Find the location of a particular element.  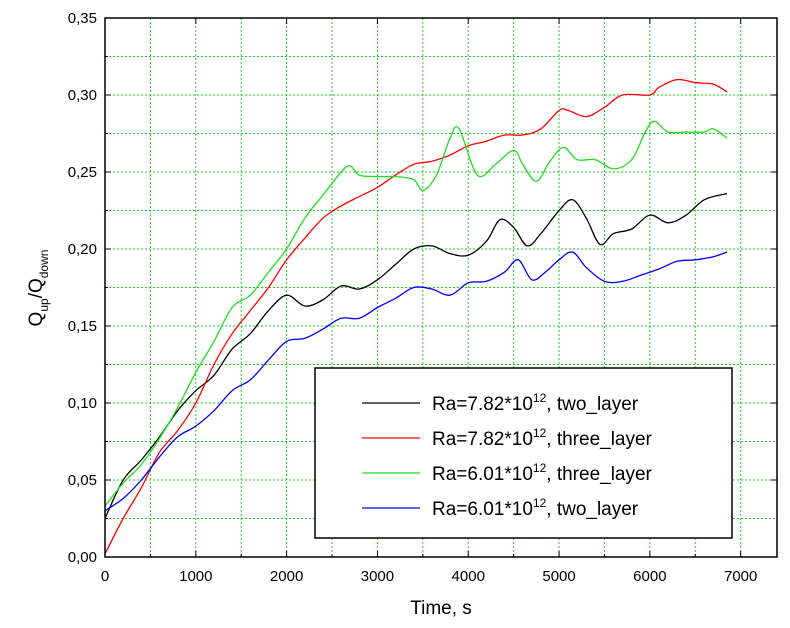

legend-label-4: Ra=6.01*1012, two_layer is located at coordinates (535, 508).